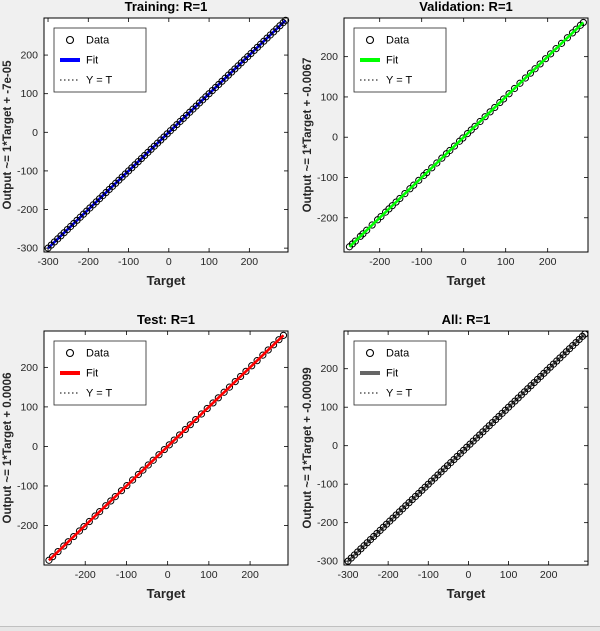 This screenshot has height=631, width=600. What do you see at coordinates (466, 7) in the screenshot?
I see `plot-title: Validation: R=1` at bounding box center [466, 7].